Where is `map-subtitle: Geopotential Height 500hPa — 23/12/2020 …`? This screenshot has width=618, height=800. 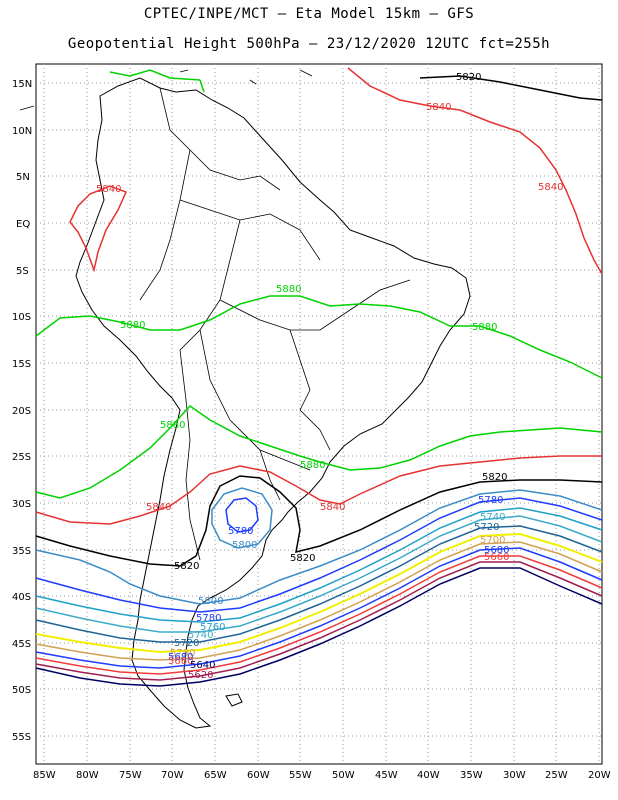
map-subtitle: Geopotential Height 500hPa — 23/12/2020 … is located at coordinates (309, 44).